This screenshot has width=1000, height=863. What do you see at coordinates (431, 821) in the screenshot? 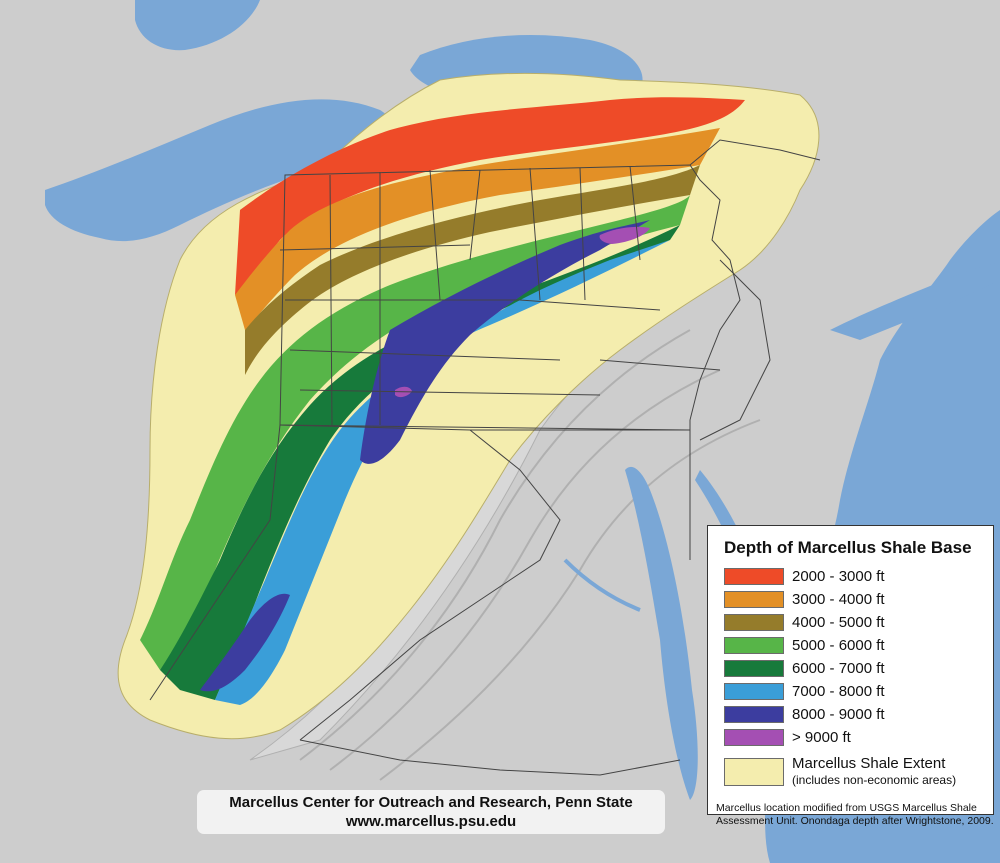
I see `credit-url: www.marcellus.psu.edu` at bounding box center [431, 821].